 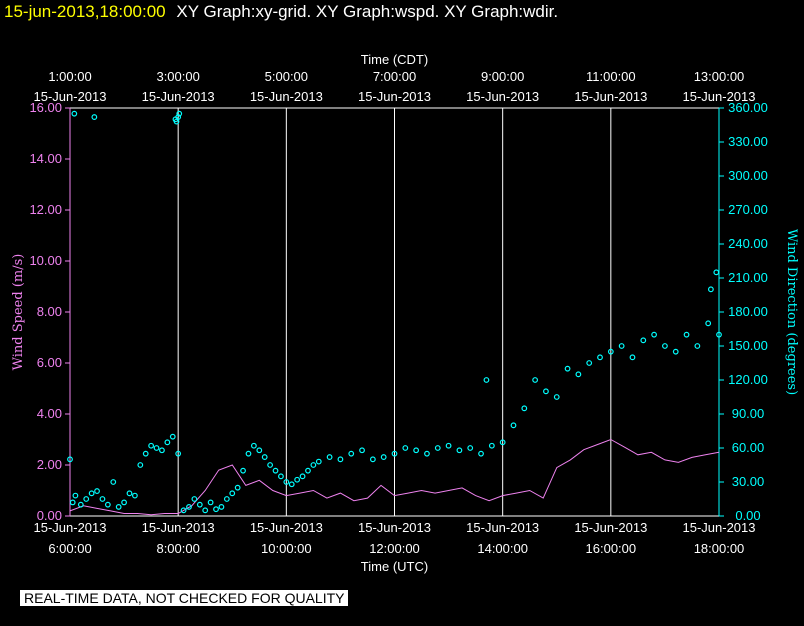 I want to click on y-left-tick-label: 4.00, so click(x=49, y=413).